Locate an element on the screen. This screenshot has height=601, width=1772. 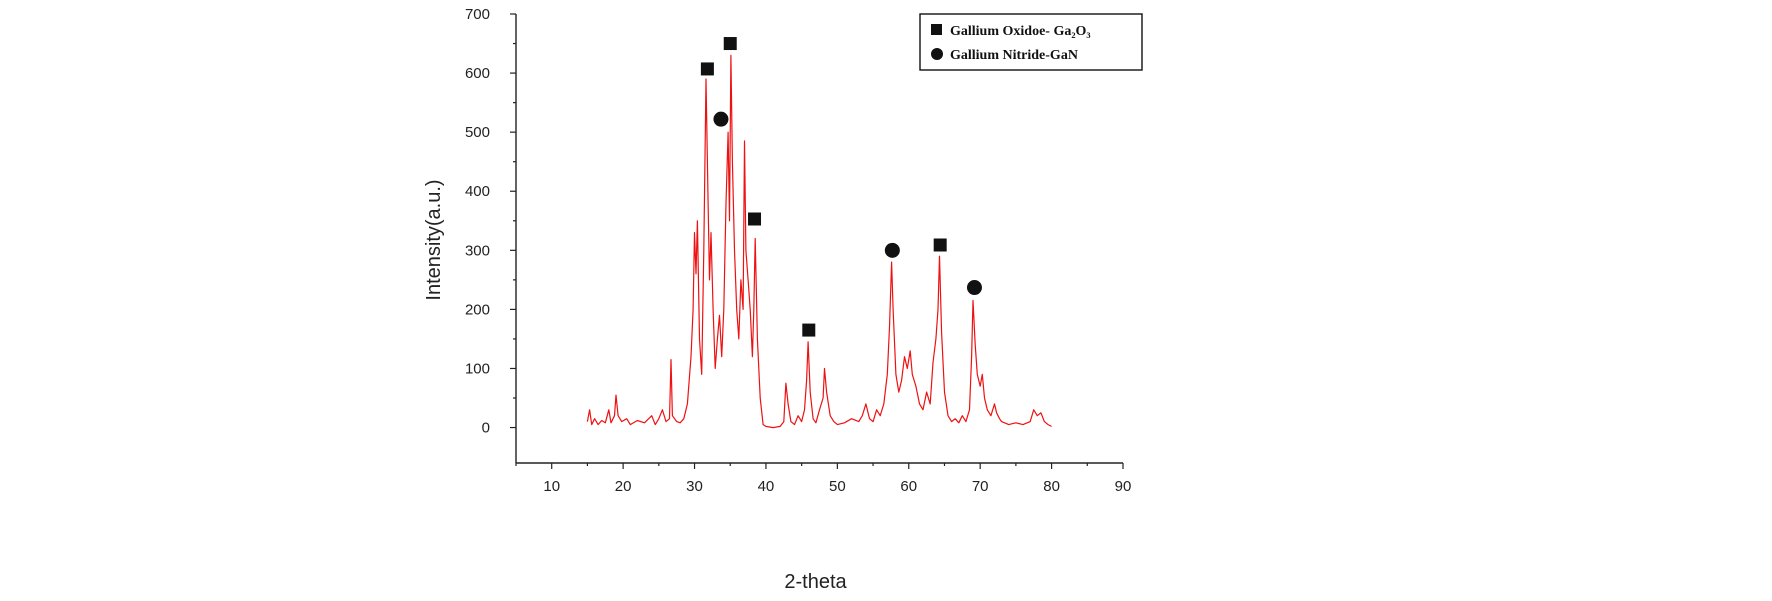
x-tick-label: 50 is located at coordinates (837, 486).